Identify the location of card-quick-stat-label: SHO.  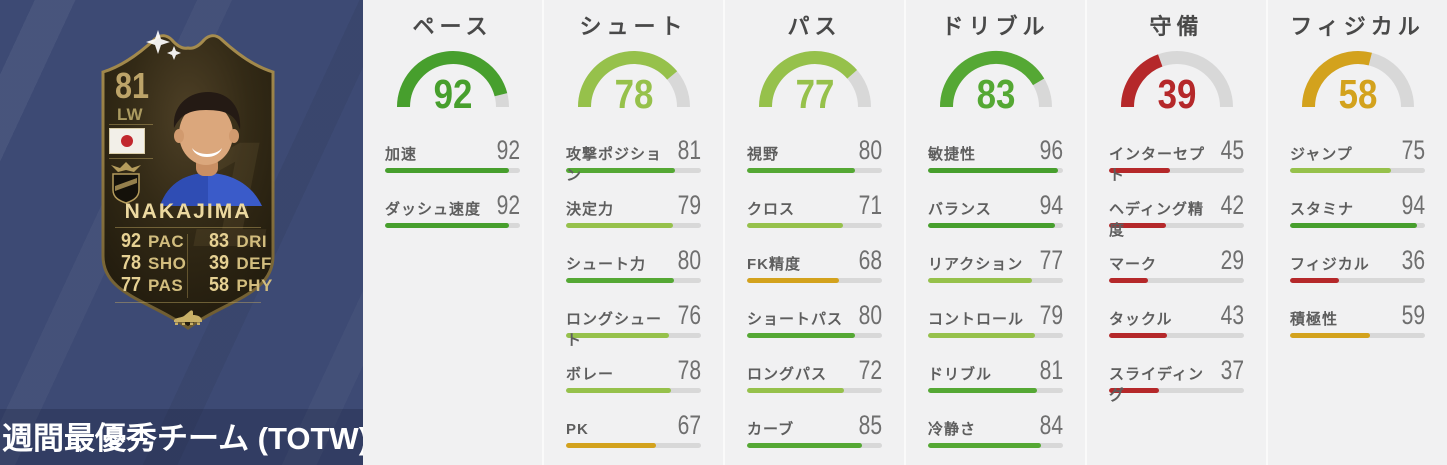
(167, 263).